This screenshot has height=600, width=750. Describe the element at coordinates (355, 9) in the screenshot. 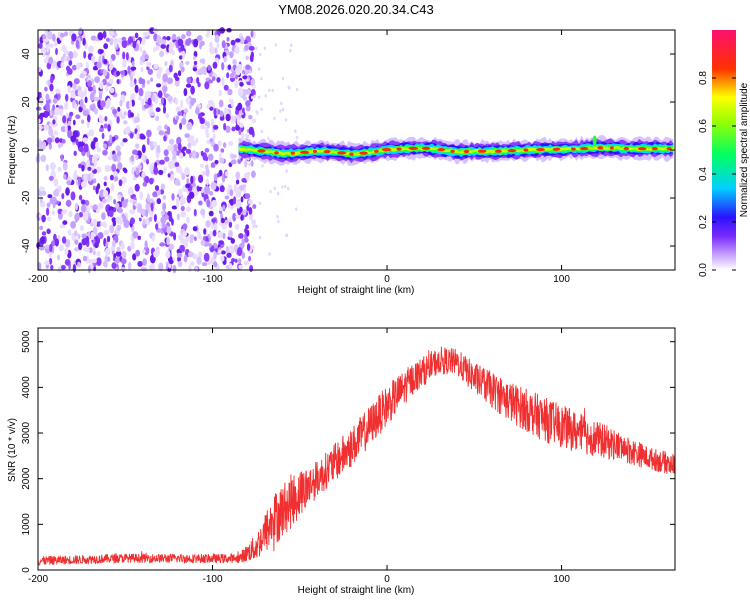

I see `chart-title: YM08.2026.020.20.34.C43` at that location.